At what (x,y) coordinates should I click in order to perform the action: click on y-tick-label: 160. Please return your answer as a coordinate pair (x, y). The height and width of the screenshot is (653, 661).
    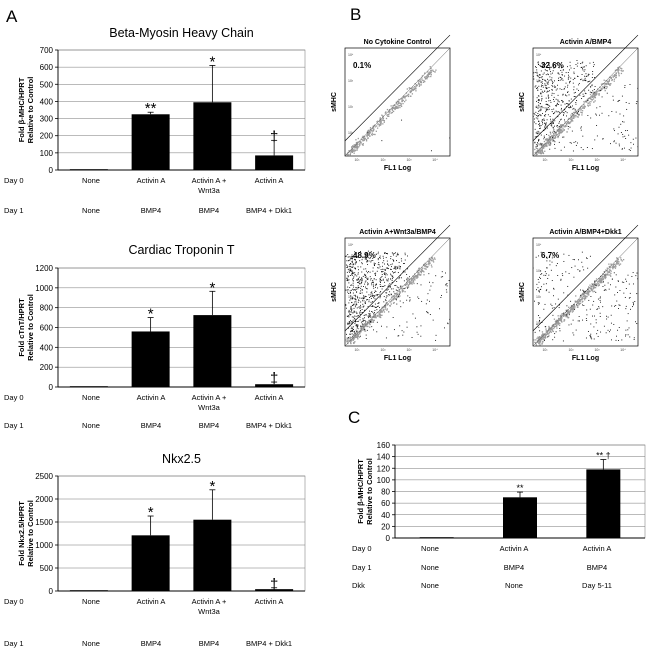
    Looking at the image, I should click on (384, 445).